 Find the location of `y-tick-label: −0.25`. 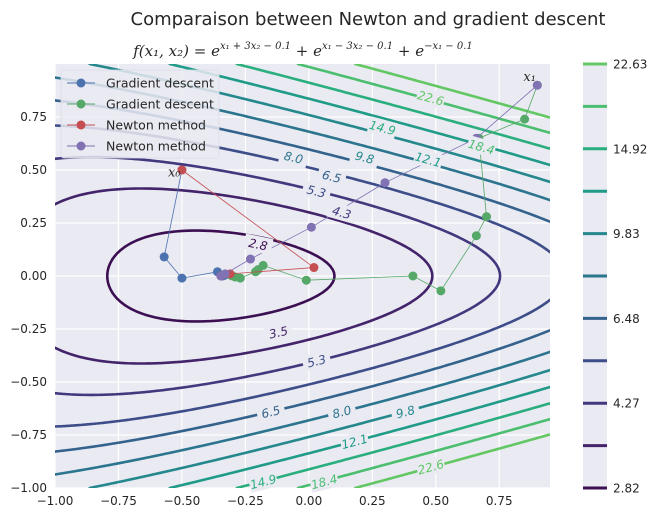

y-tick-label: −0.25 is located at coordinates (28, 329).